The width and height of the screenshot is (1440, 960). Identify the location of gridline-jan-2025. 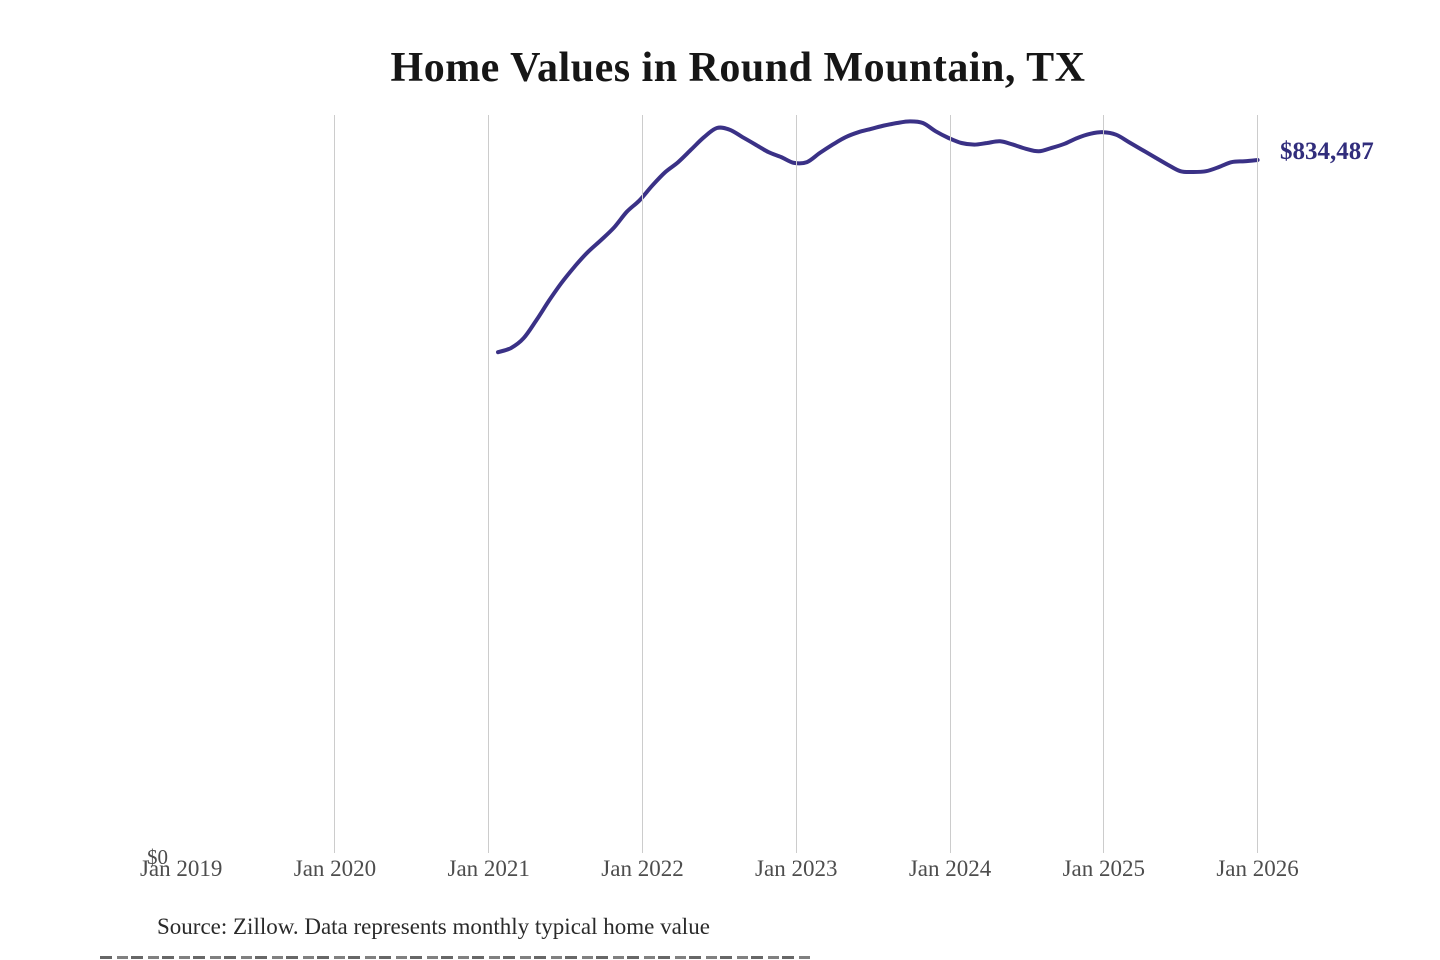
(1104, 484).